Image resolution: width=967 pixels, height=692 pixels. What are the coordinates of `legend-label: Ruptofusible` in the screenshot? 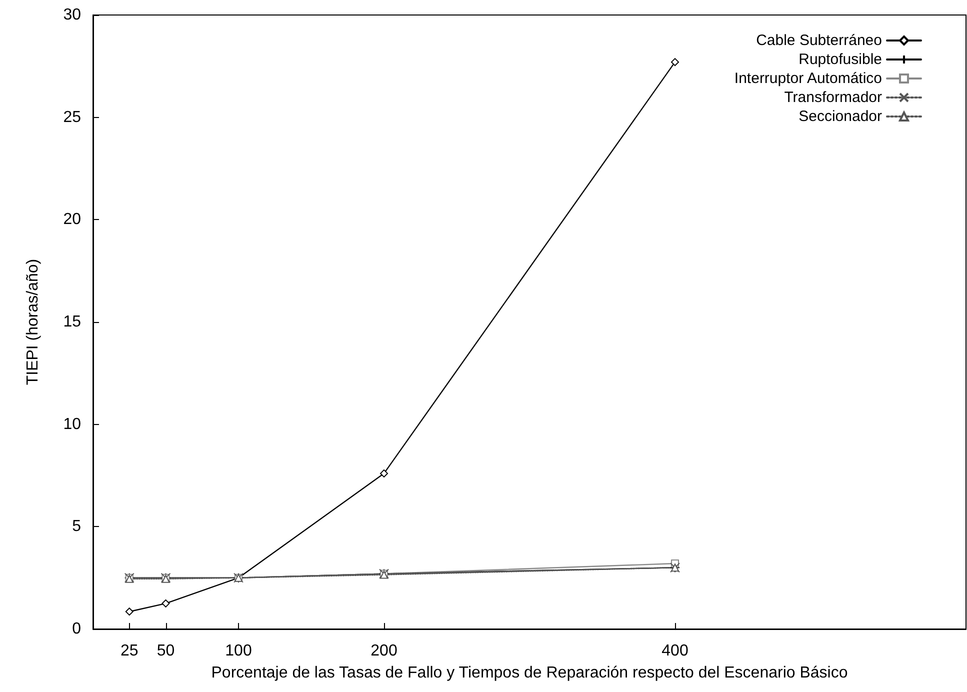 It's located at (840, 59).